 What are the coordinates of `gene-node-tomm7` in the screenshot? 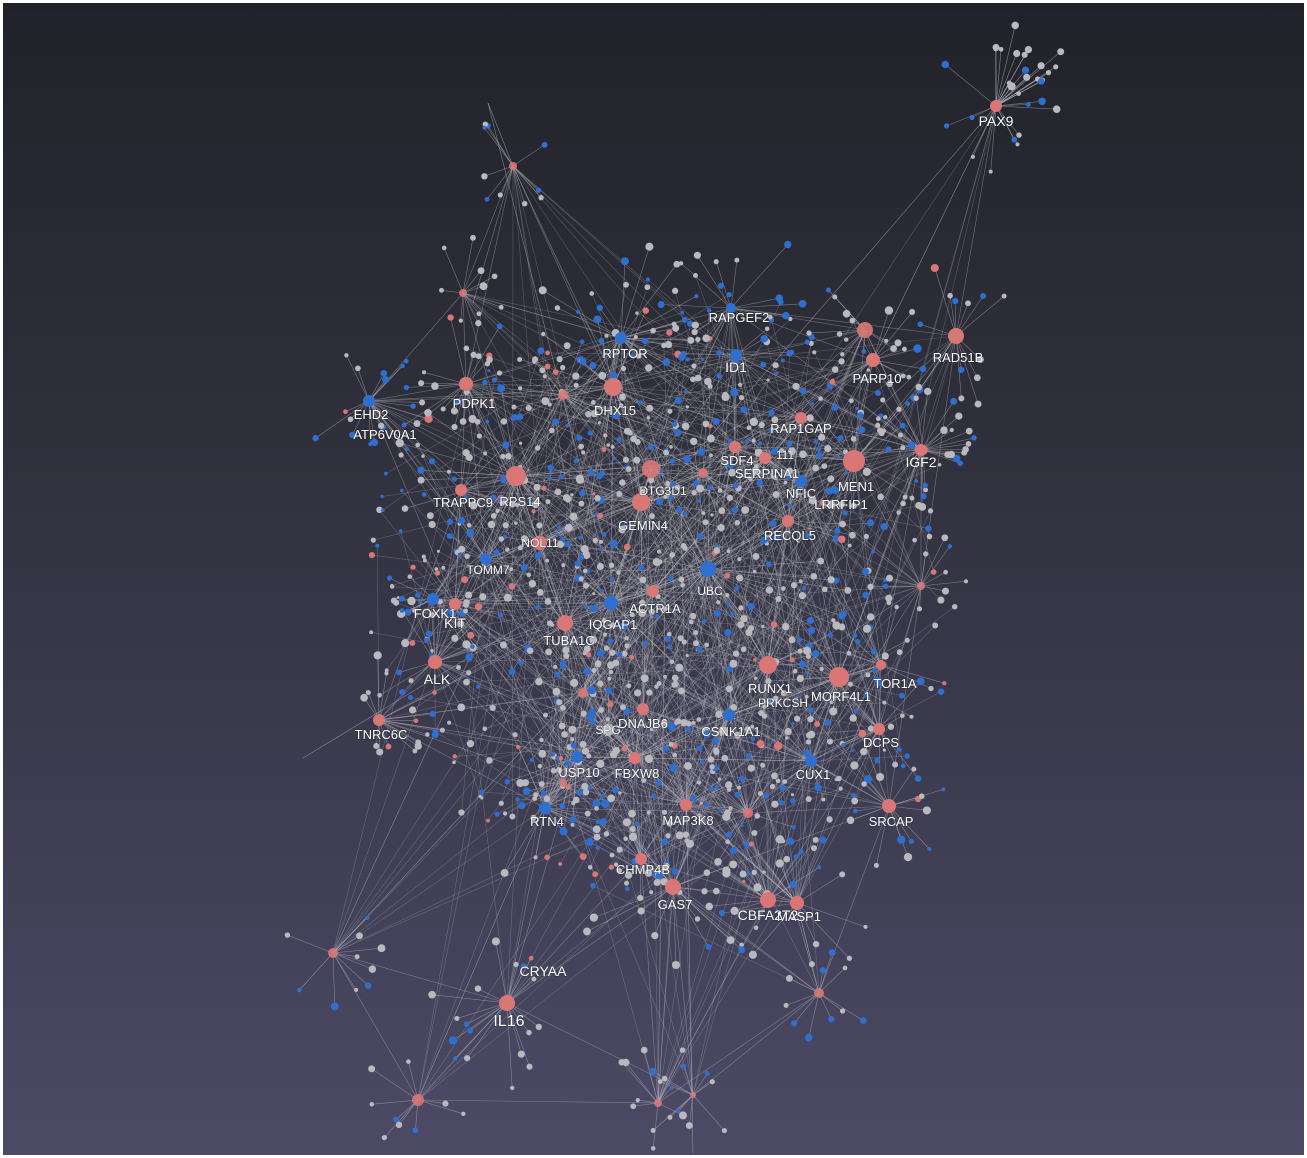 It's located at (486, 559).